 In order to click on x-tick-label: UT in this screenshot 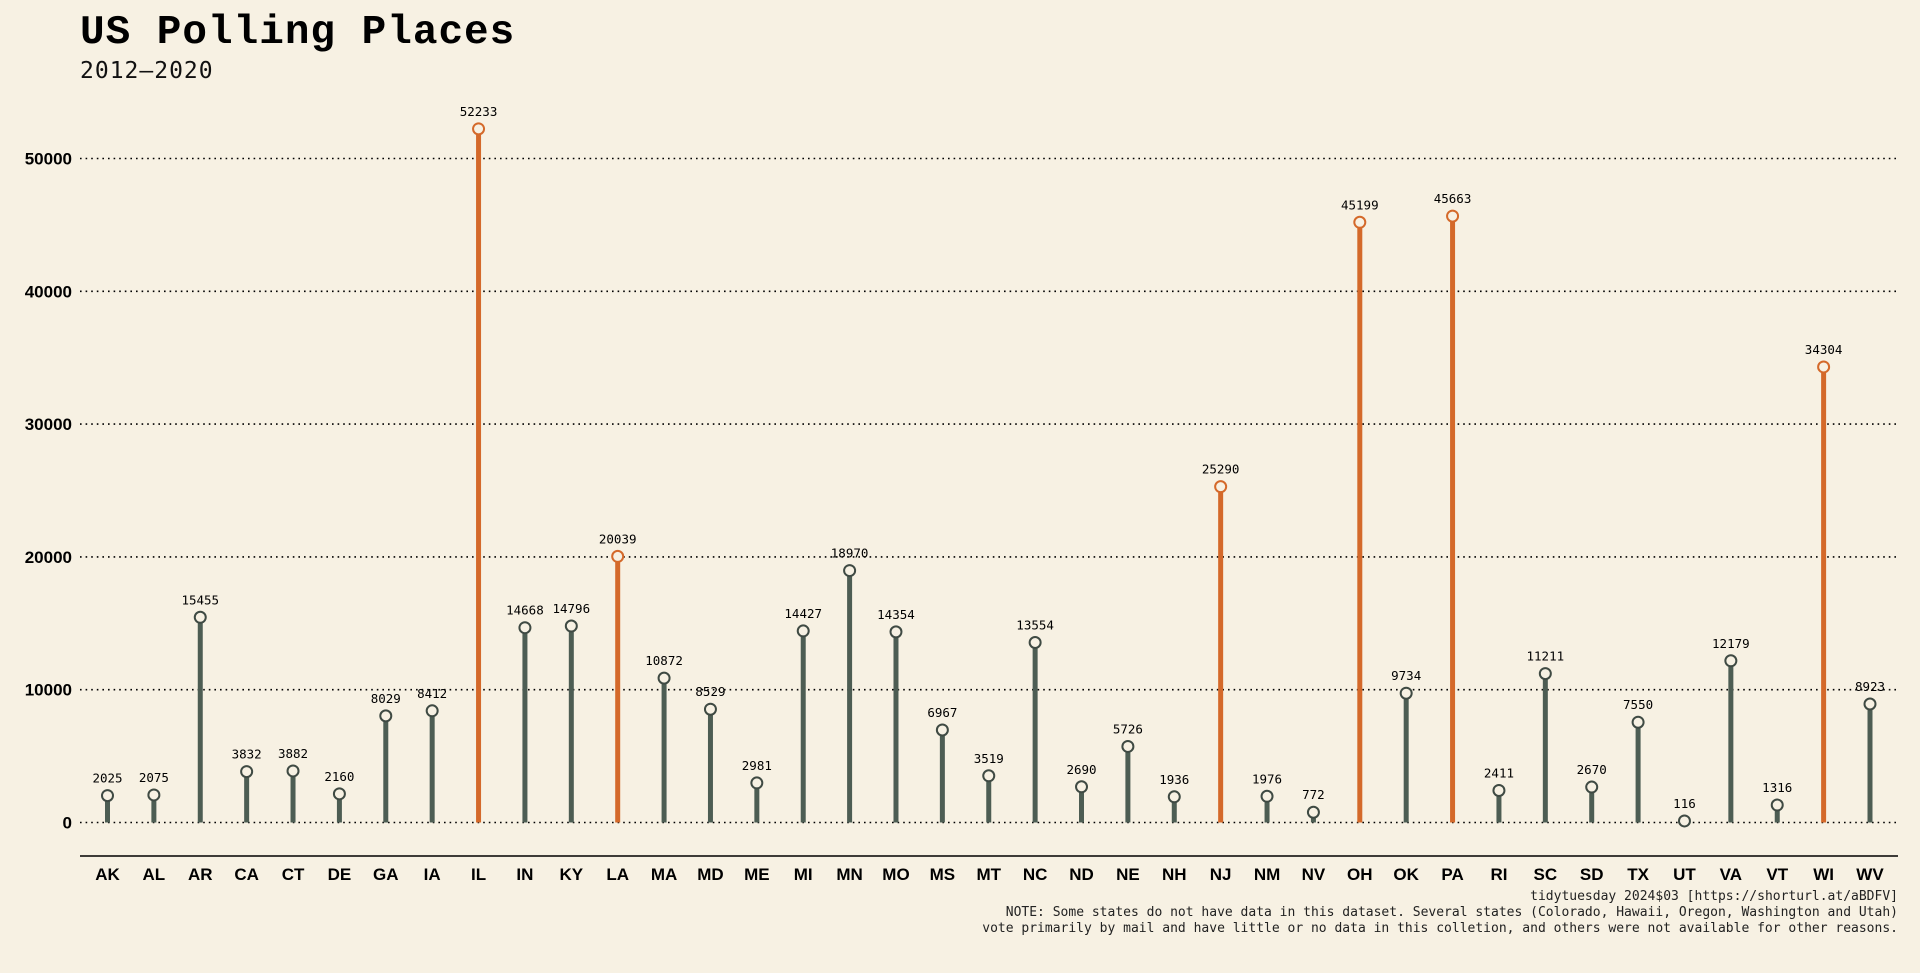, I will do `click(1684, 874)`.